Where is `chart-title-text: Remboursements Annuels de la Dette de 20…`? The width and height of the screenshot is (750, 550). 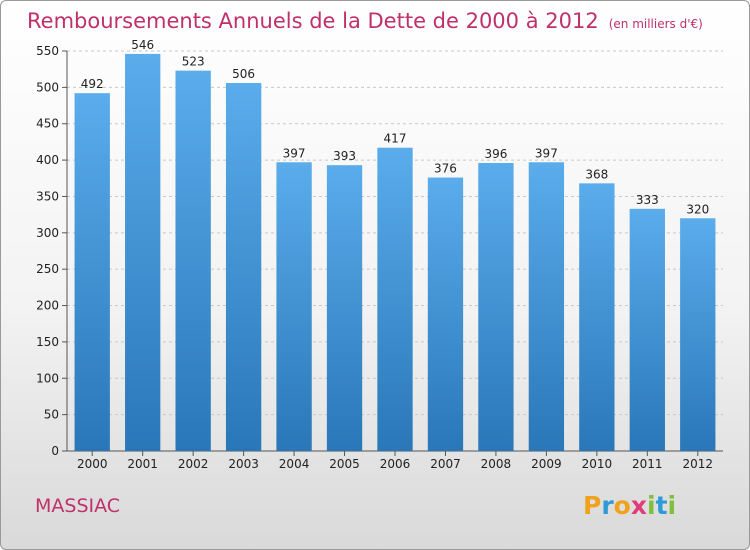
chart-title-text: Remboursements Annuels de la Dette de 20… is located at coordinates (313, 21).